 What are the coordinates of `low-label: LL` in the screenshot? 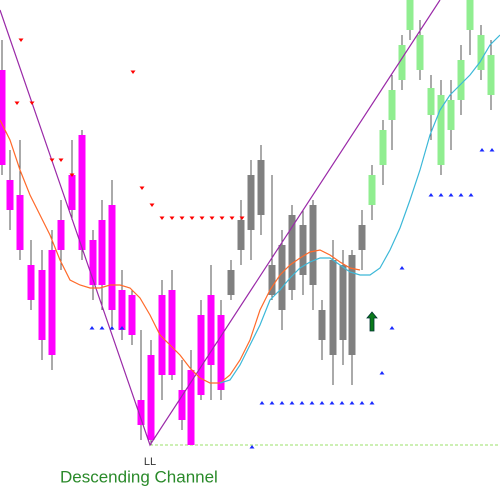 It's located at (150, 462).